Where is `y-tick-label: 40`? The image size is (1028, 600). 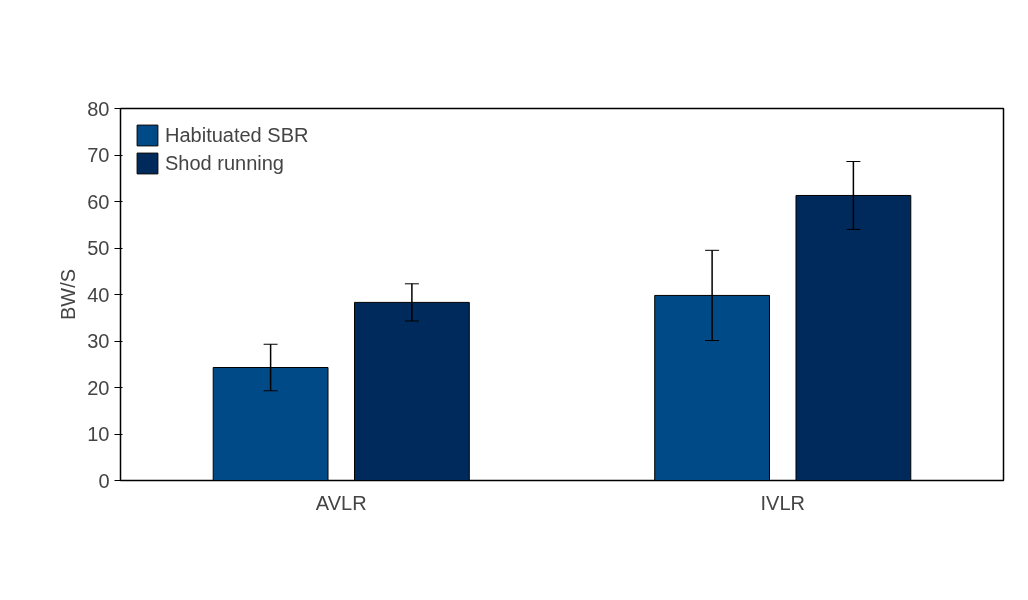
y-tick-label: 40 is located at coordinates (98, 294).